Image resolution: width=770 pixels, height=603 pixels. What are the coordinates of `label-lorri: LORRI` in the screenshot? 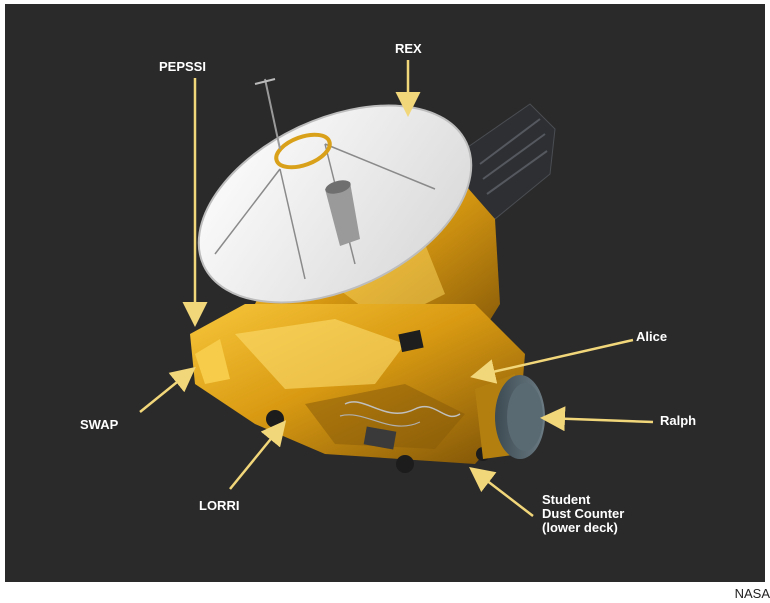 It's located at (219, 505).